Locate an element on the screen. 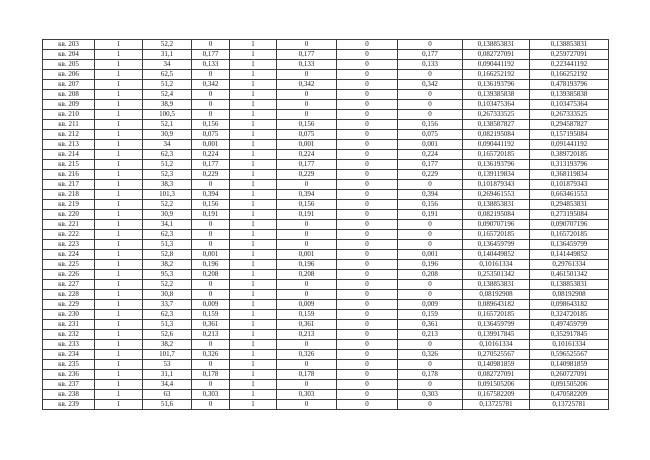  value-cell: 0,091505206 is located at coordinates (496, 384).